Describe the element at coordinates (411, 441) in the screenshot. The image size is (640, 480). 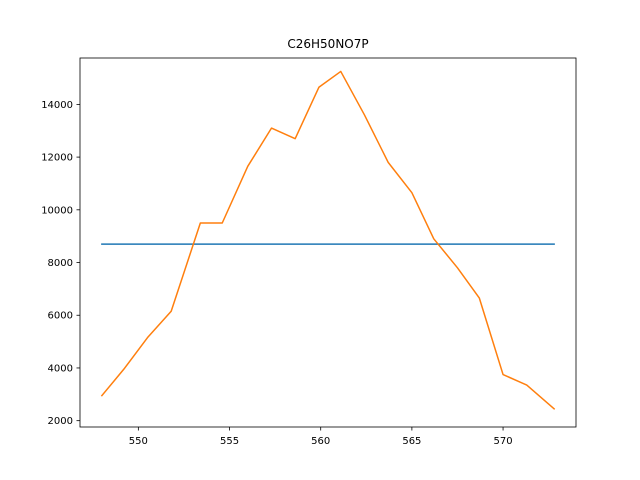
I see `x-tick-label: 565` at that location.